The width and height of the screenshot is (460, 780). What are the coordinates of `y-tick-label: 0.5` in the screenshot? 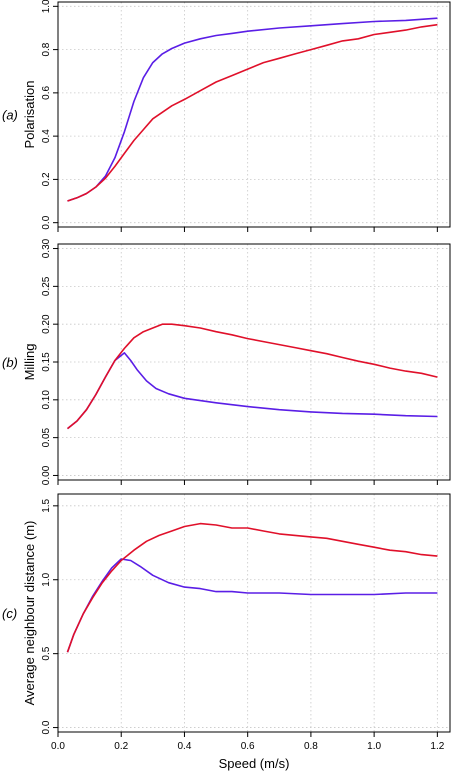 It's located at (46, 653).